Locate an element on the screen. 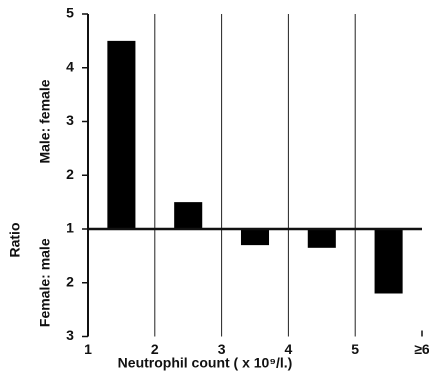  x-tick-label: 3 is located at coordinates (222, 349).